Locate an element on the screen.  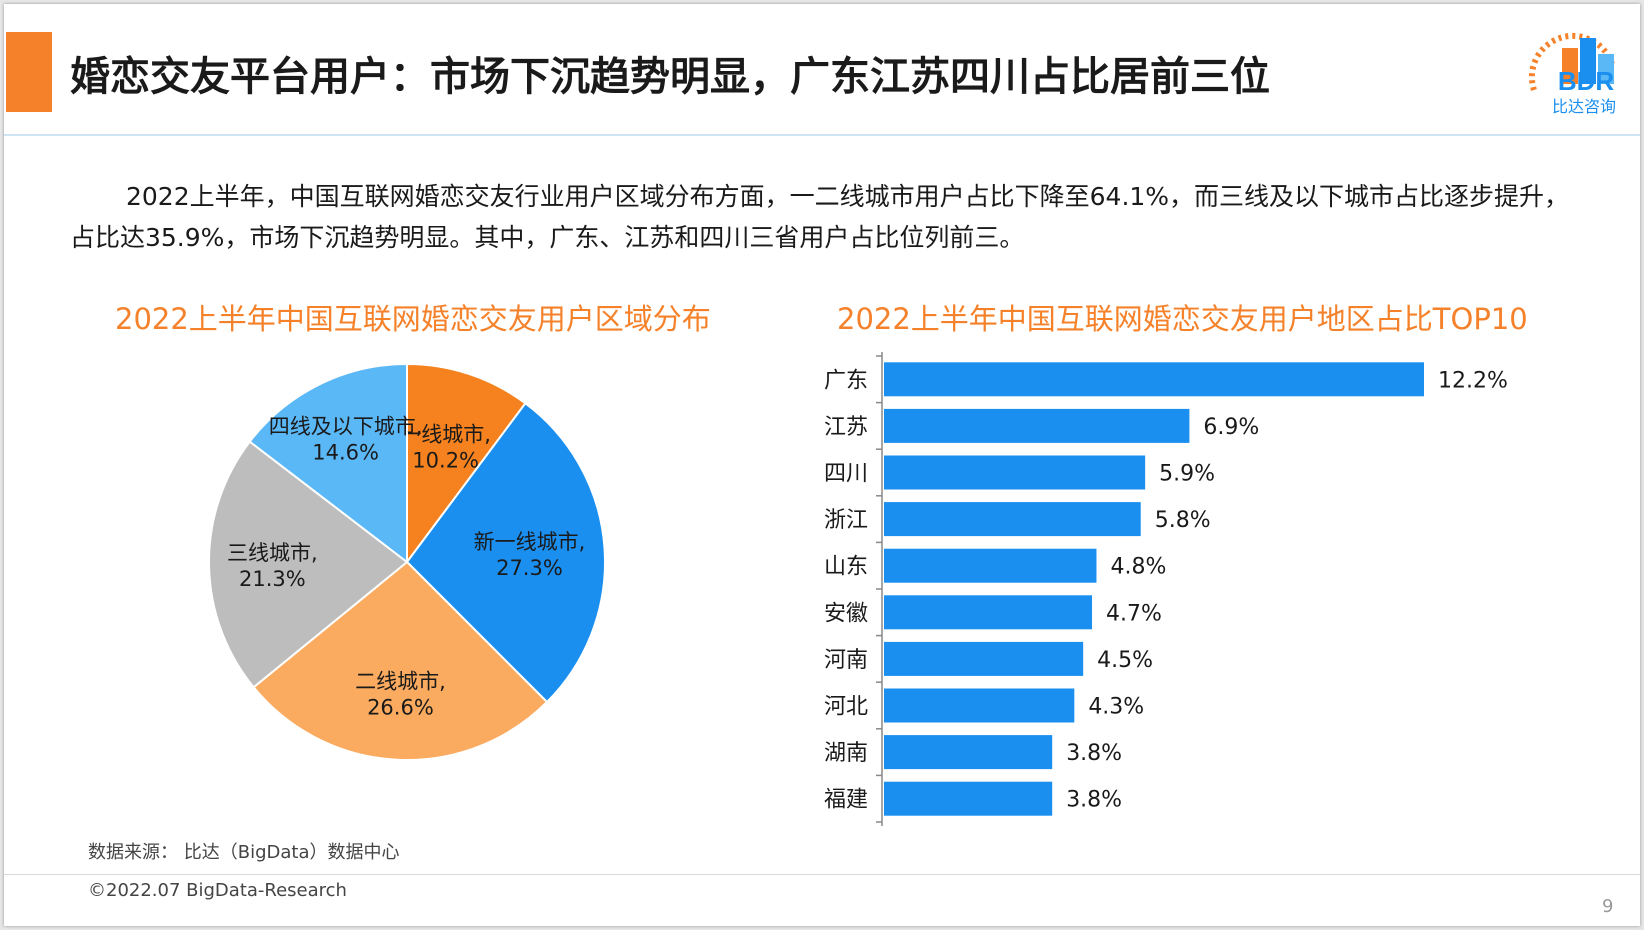
pie-slice-label: 二线城市, is located at coordinates (400, 682).